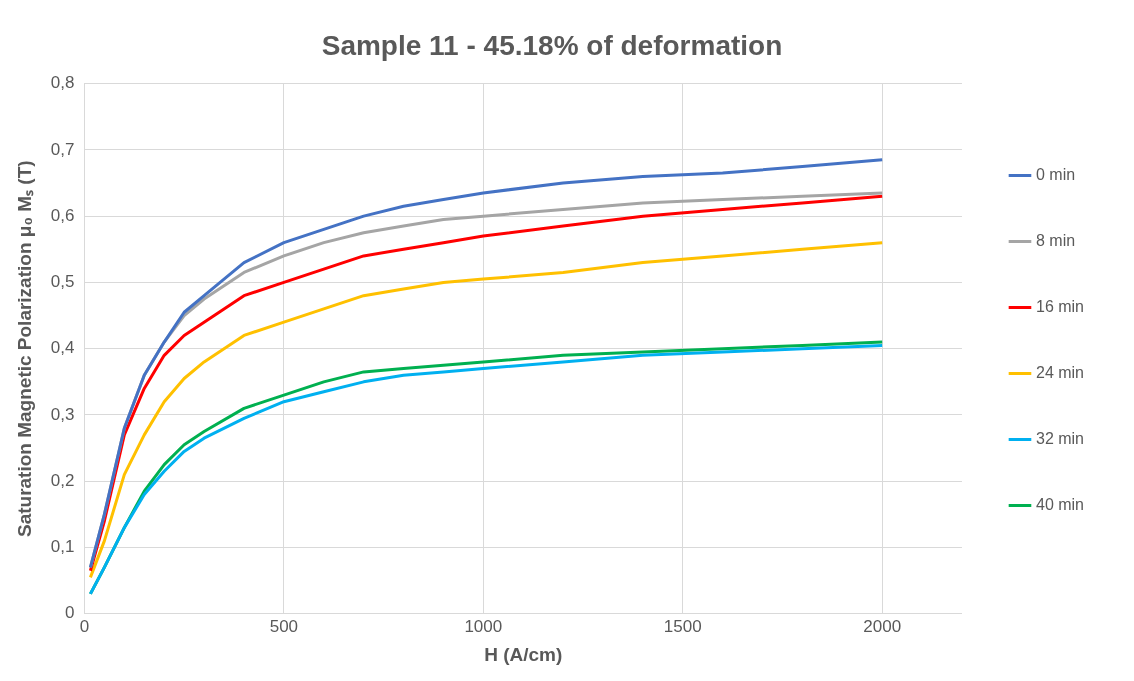 This screenshot has height=681, width=1134. Describe the element at coordinates (1055, 240) in the screenshot. I see `legend-label: 8 min` at that location.